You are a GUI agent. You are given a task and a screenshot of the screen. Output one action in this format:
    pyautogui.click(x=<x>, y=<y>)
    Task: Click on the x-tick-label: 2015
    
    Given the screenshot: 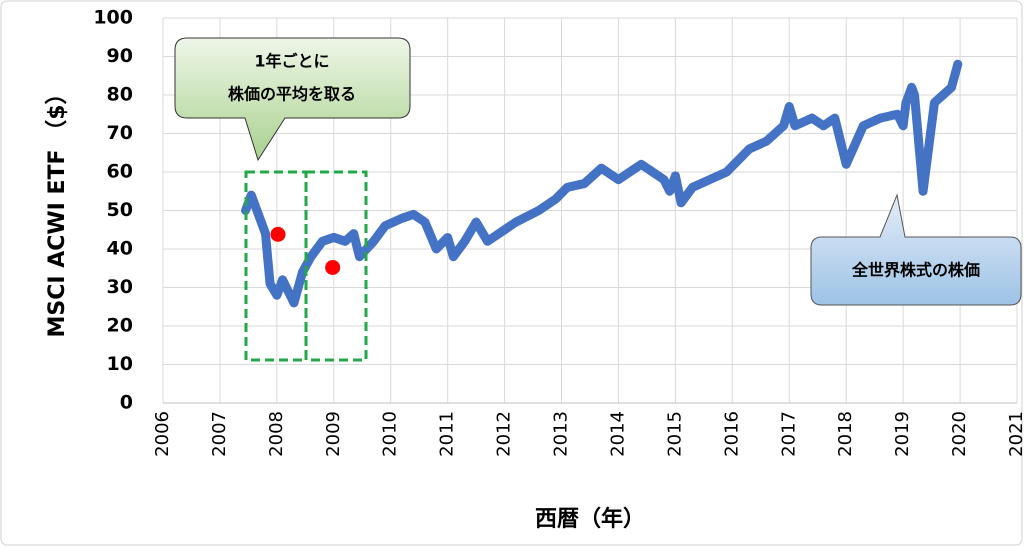 What is the action you would take?
    pyautogui.click(x=674, y=434)
    